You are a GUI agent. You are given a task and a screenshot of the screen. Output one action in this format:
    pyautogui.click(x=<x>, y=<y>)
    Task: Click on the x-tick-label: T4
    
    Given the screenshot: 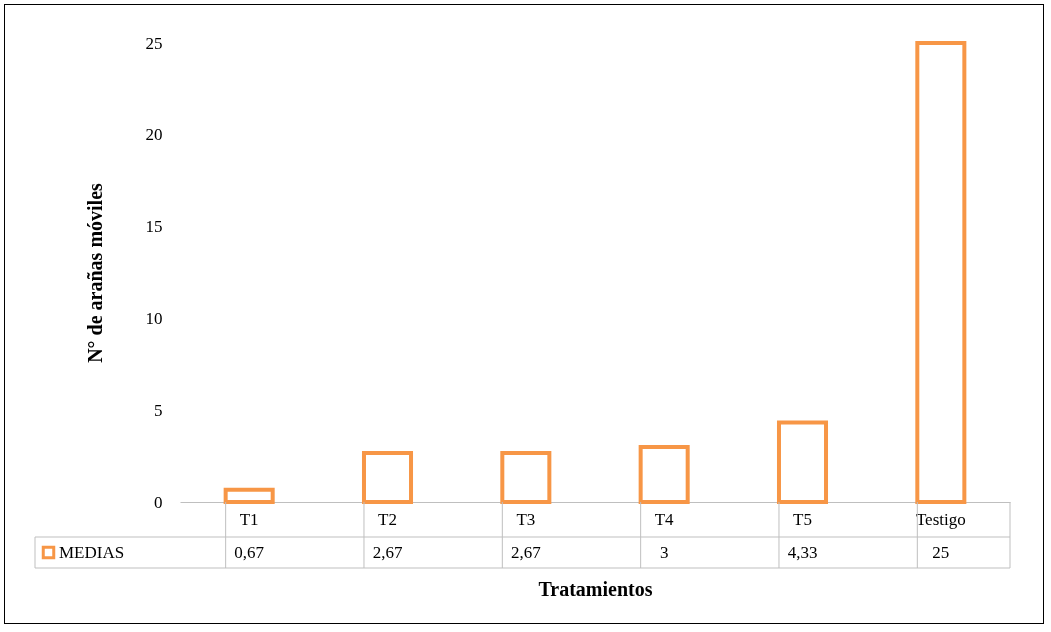 What is the action you would take?
    pyautogui.click(x=664, y=519)
    